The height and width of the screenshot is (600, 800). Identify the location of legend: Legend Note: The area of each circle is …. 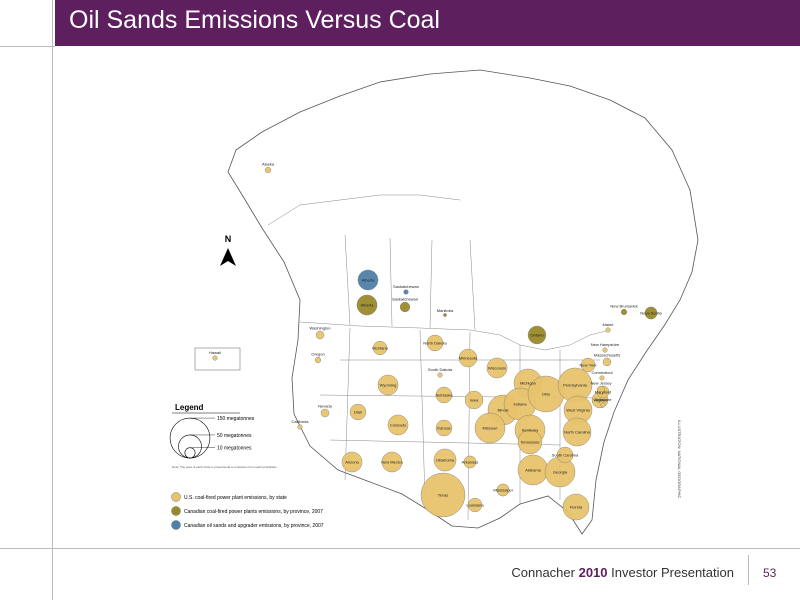
(246, 466).